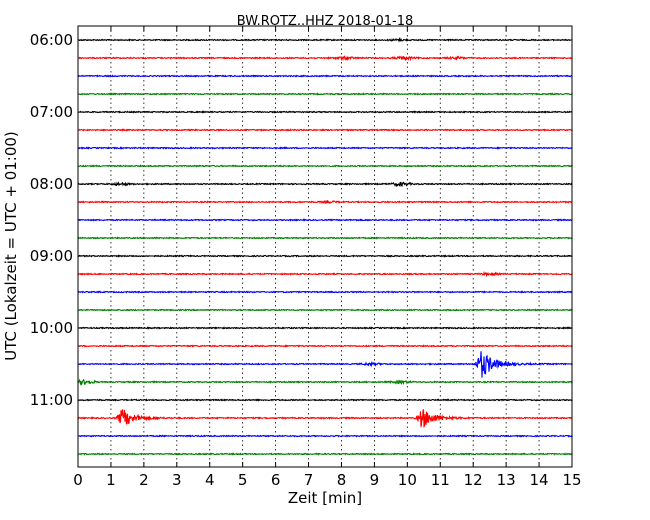 The width and height of the screenshot is (650, 520). Describe the element at coordinates (407, 480) in the screenshot. I see `x-tick-label: 10` at that location.